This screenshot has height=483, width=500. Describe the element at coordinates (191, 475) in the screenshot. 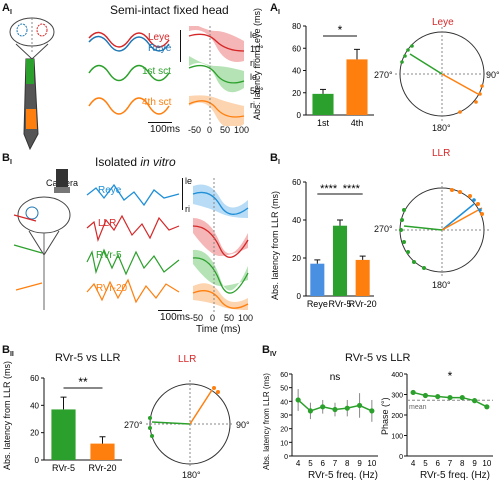

I see `bii-polar-bottom: 180°` at that location.